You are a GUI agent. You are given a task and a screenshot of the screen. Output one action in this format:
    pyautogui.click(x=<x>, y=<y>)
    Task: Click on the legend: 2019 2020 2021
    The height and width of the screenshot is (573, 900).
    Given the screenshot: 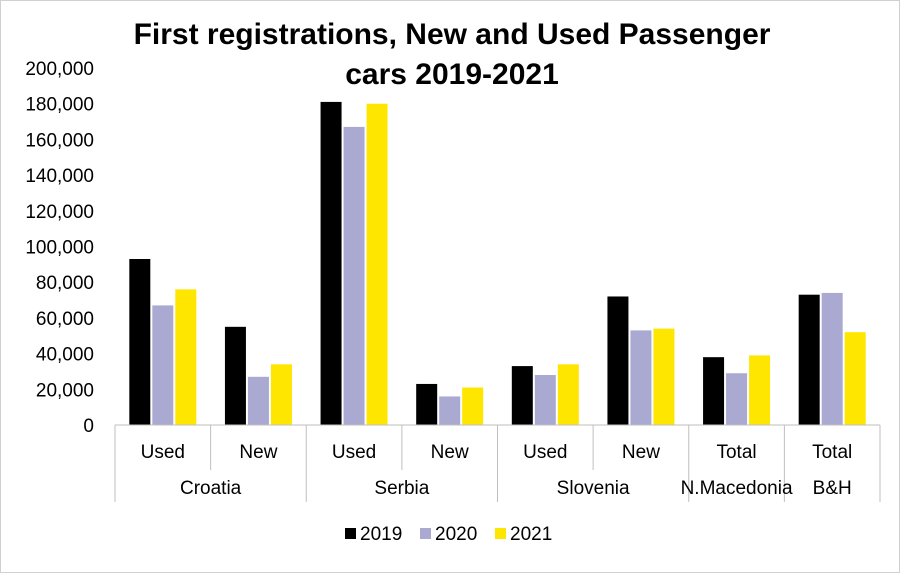 What is the action you would take?
    pyautogui.click(x=448, y=534)
    